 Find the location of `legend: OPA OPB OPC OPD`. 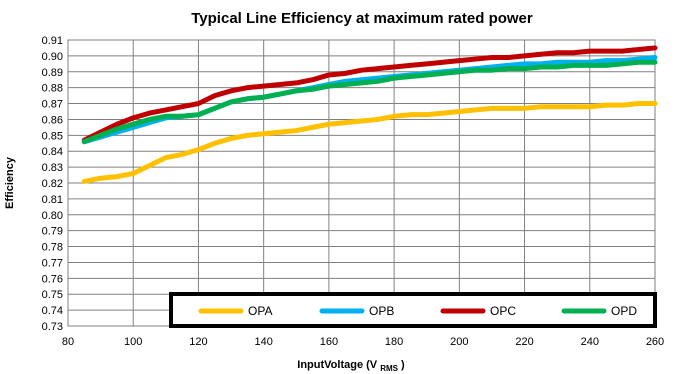

legend: OPA OPB OPC OPD is located at coordinates (413, 310).